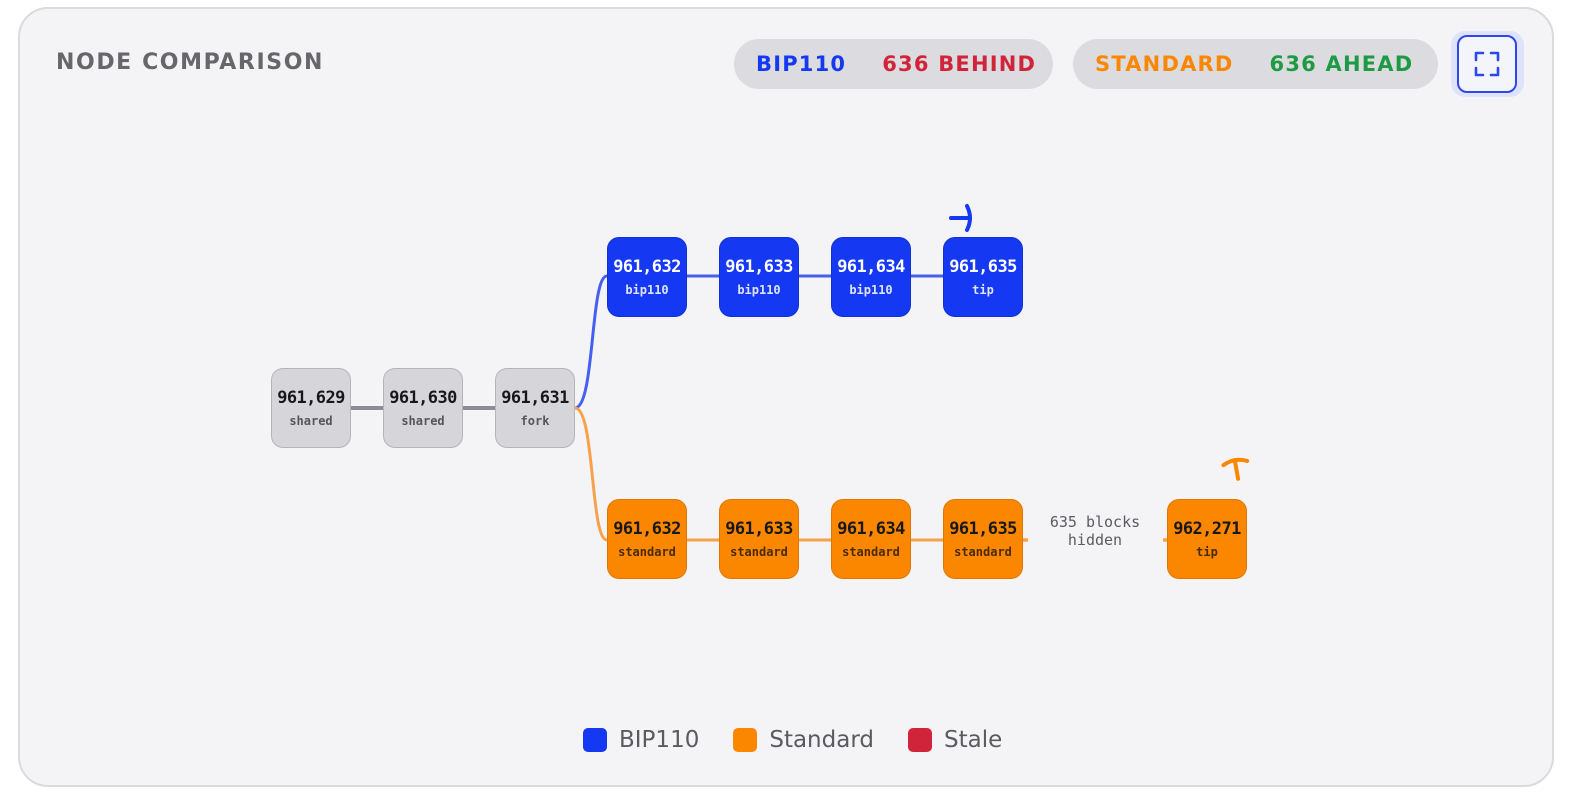 Image resolution: width=1574 pixels, height=802 pixels. I want to click on fullscreen-button-inner, so click(1487, 64).